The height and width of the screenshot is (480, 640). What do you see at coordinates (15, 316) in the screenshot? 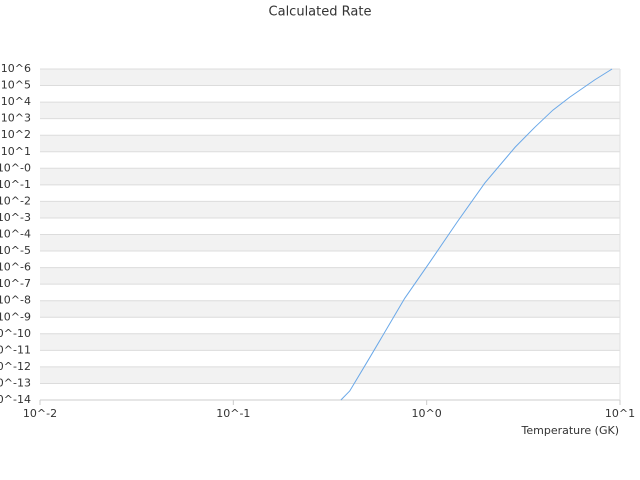
I see `y-tick-label: 10^-9` at bounding box center [15, 316].